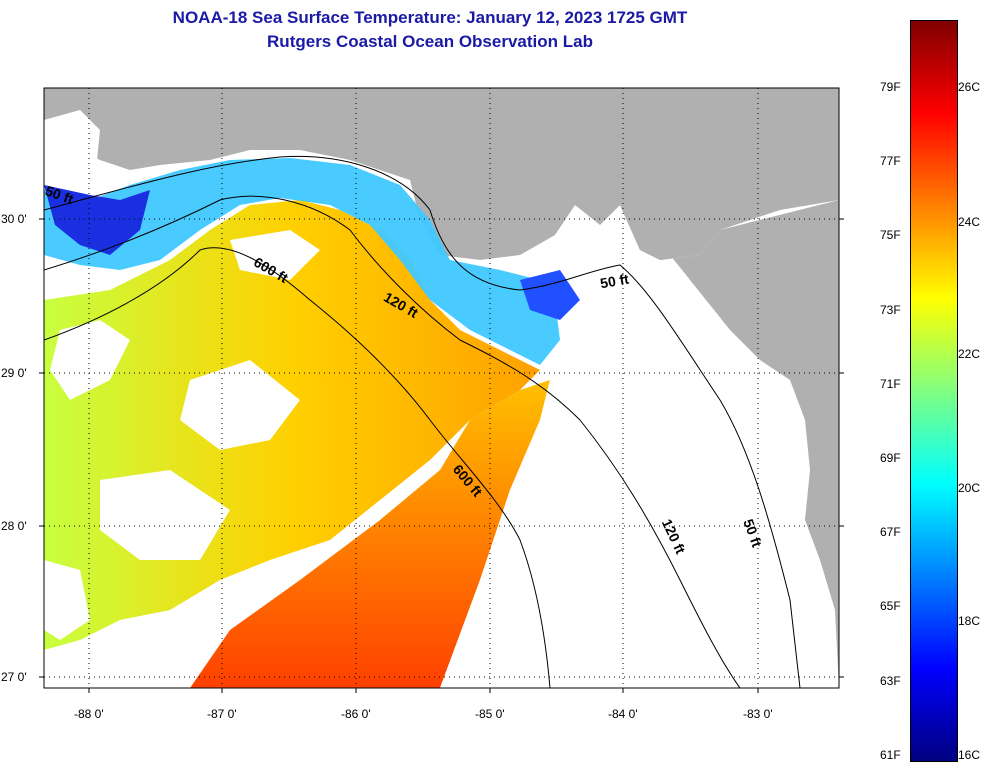 Image resolution: width=992 pixels, height=770 pixels. What do you see at coordinates (890, 606) in the screenshot?
I see `colorbar-f-label: 65F` at bounding box center [890, 606].